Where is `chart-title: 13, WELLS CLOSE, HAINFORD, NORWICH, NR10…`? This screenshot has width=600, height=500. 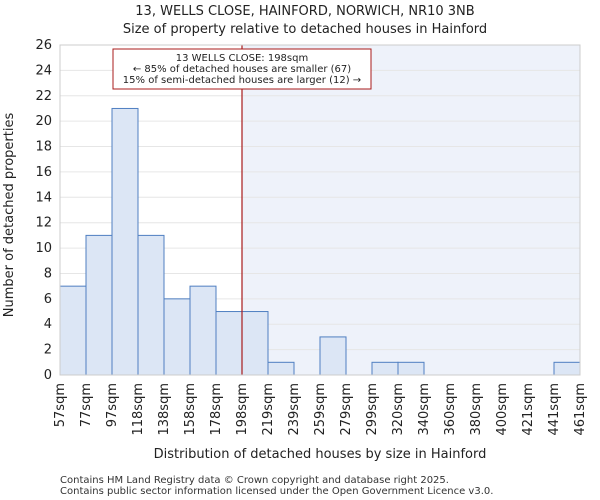
chart-title: 13, WELLS CLOSE, HAINFORD, NORWICH, NR10… is located at coordinates (304, 11).